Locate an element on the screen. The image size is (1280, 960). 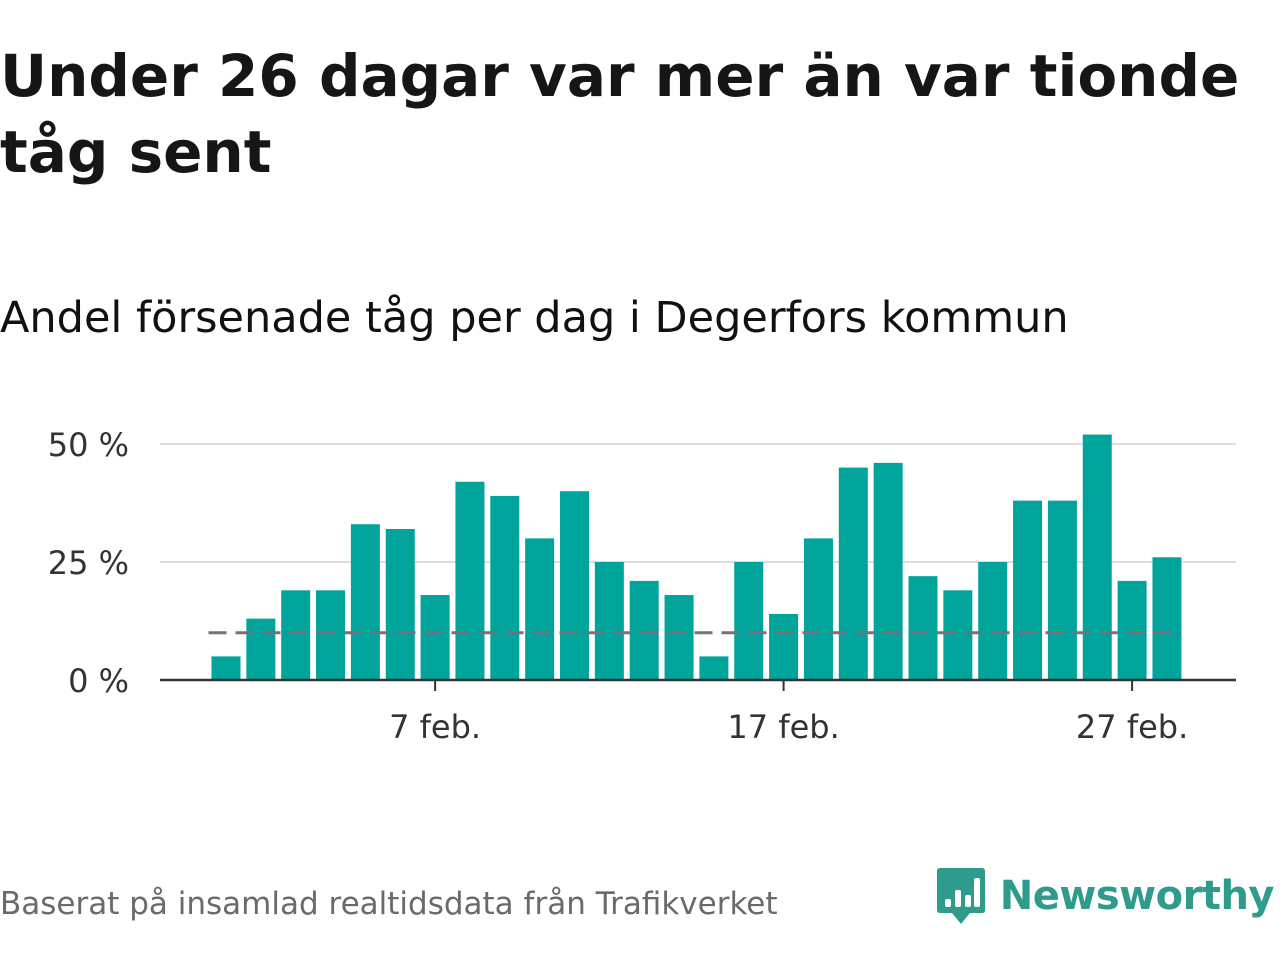
y-axis-labels: 0 % 25 % 50 % is located at coordinates (88, 563).